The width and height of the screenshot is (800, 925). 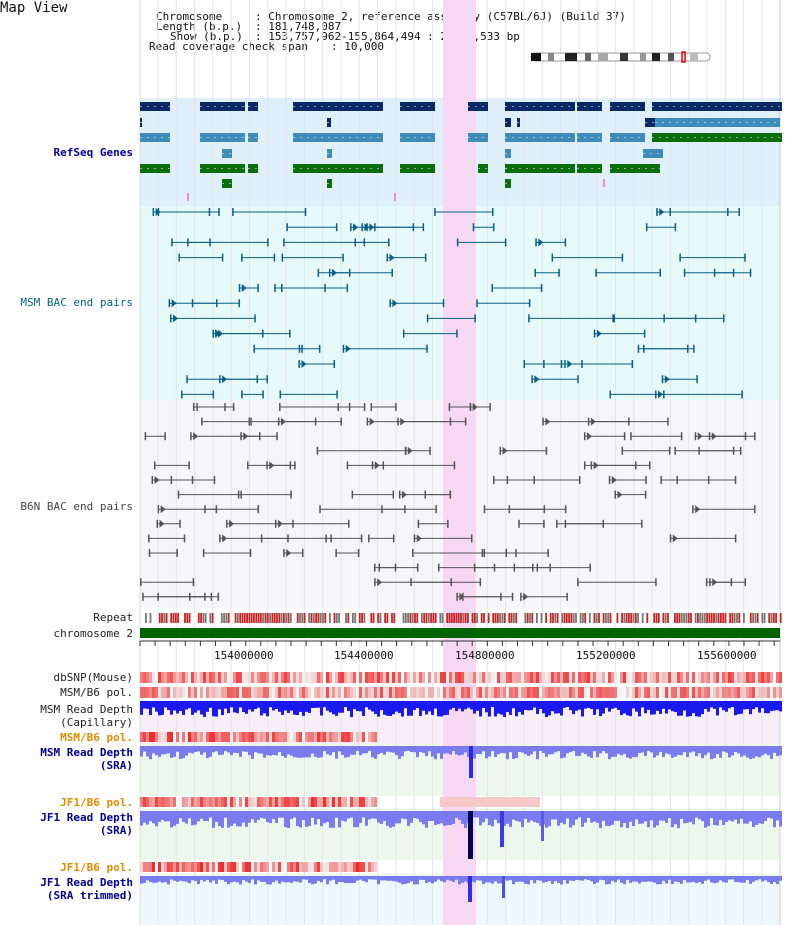 I want to click on b6n-bac-end-pairs-label: B6N BAC end pairs, so click(x=76, y=506).